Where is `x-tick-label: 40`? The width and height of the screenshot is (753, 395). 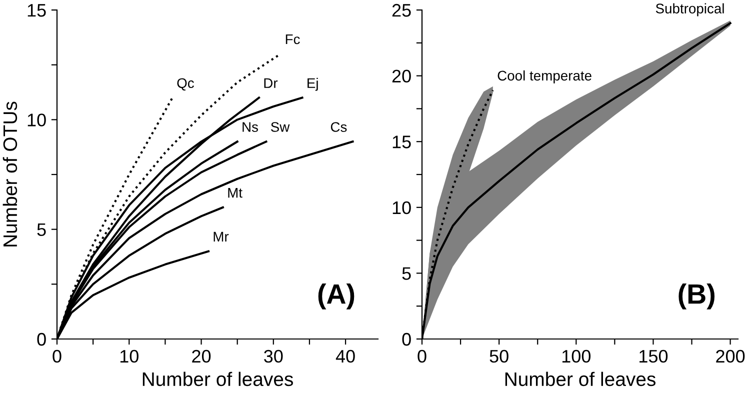
x-tick-label: 40 is located at coordinates (345, 356).